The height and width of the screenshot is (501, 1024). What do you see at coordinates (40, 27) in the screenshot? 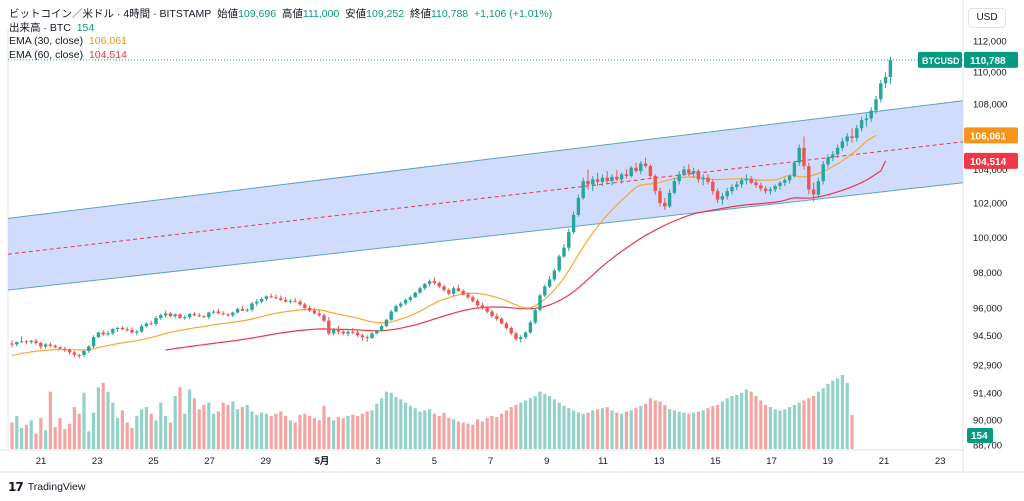
I see `legend-volume-label: 出来高 · BTC` at bounding box center [40, 27].